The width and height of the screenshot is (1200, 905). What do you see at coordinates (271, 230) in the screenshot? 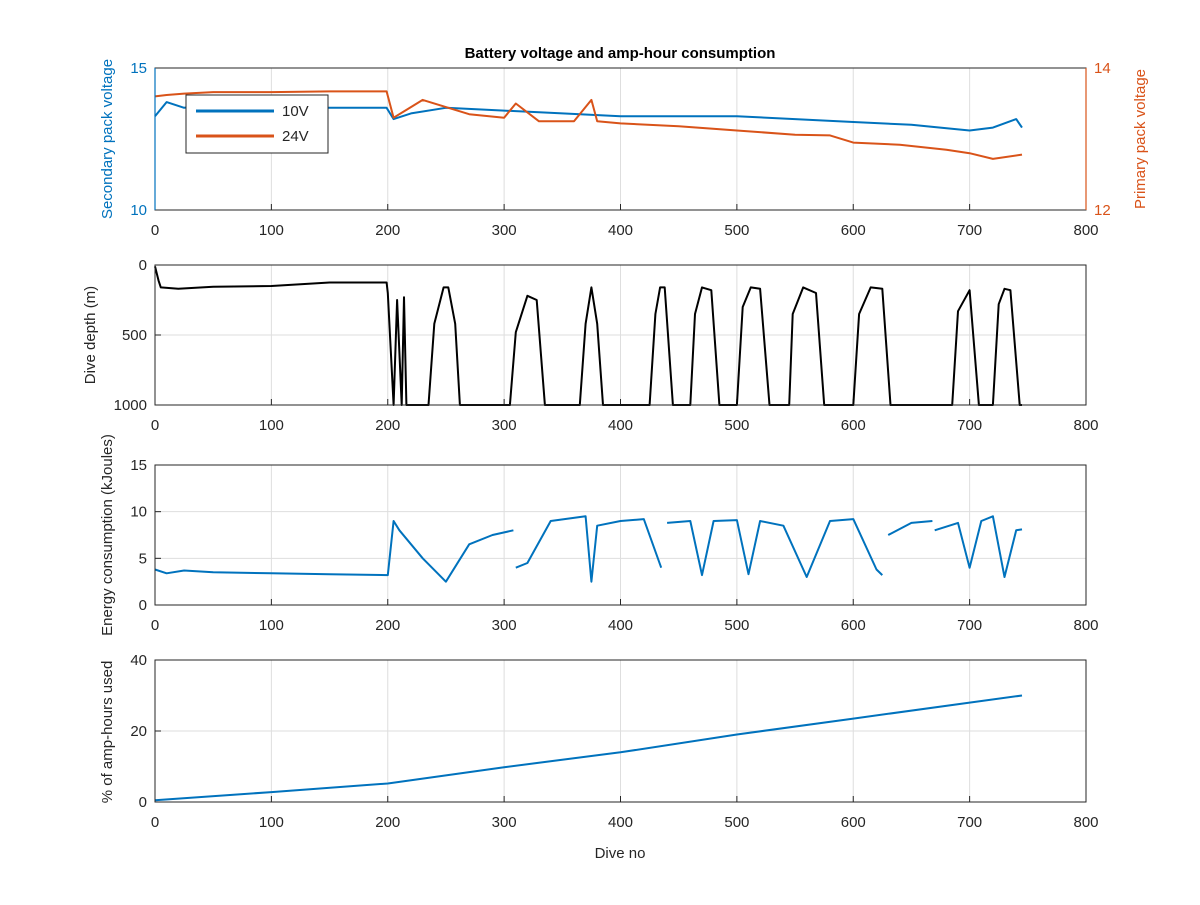
I see `panel1-xtick-label: 100` at bounding box center [271, 230].